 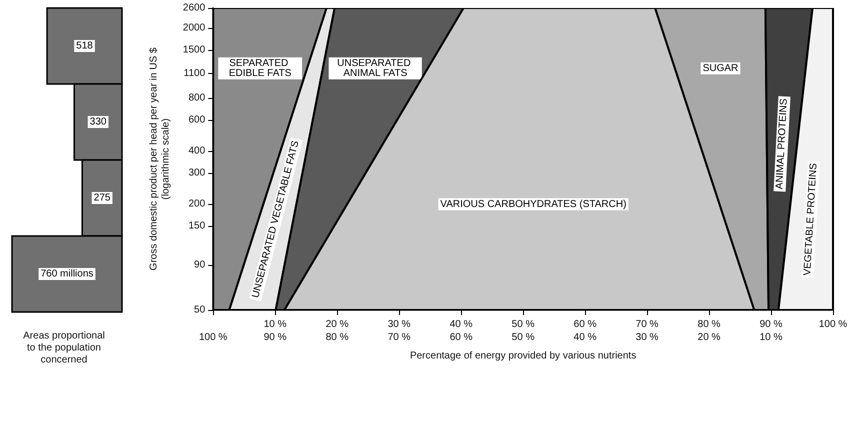 What do you see at coordinates (197, 98) in the screenshot?
I see `y-tick-label: 800` at bounding box center [197, 98].